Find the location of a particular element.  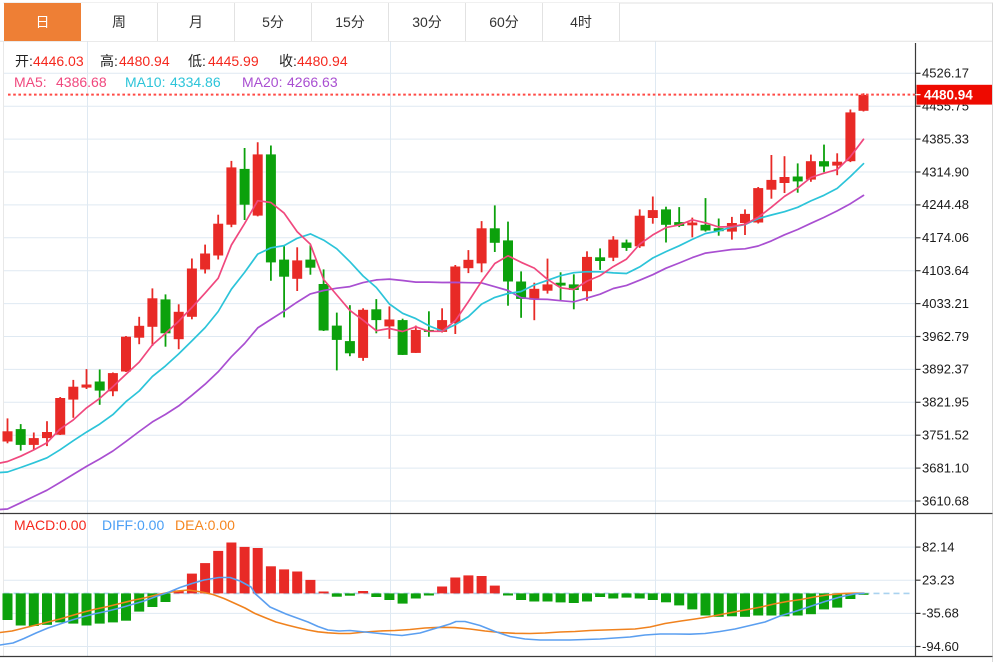

svg-text: 开: is located at coordinates (24, 61).